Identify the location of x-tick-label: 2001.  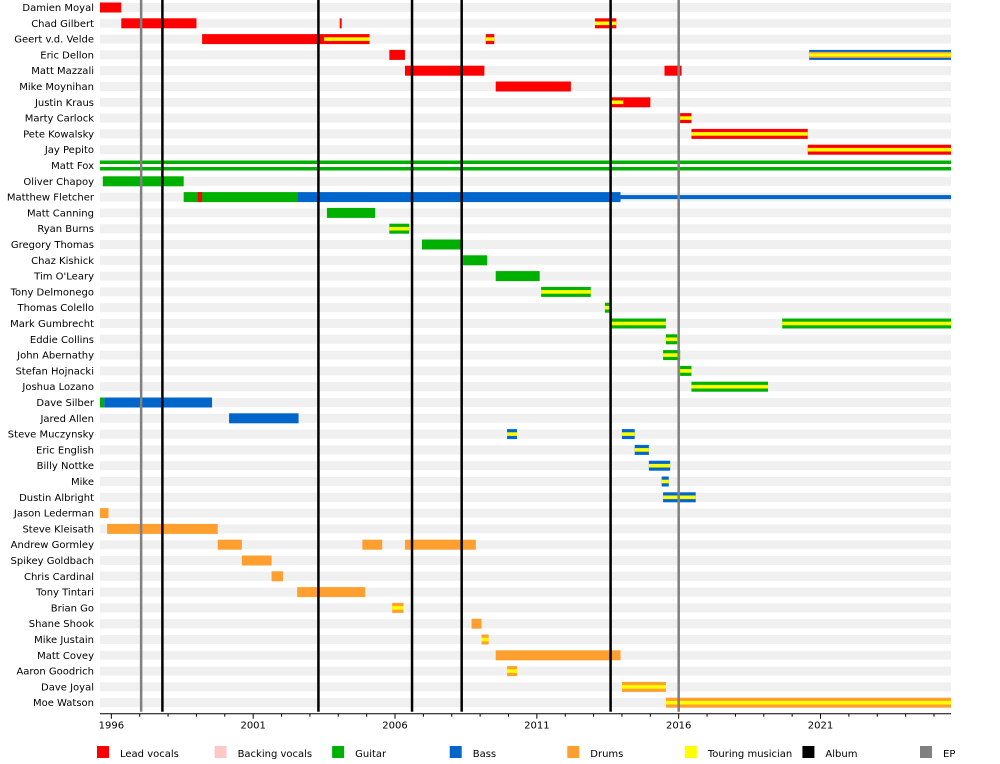
(252, 726).